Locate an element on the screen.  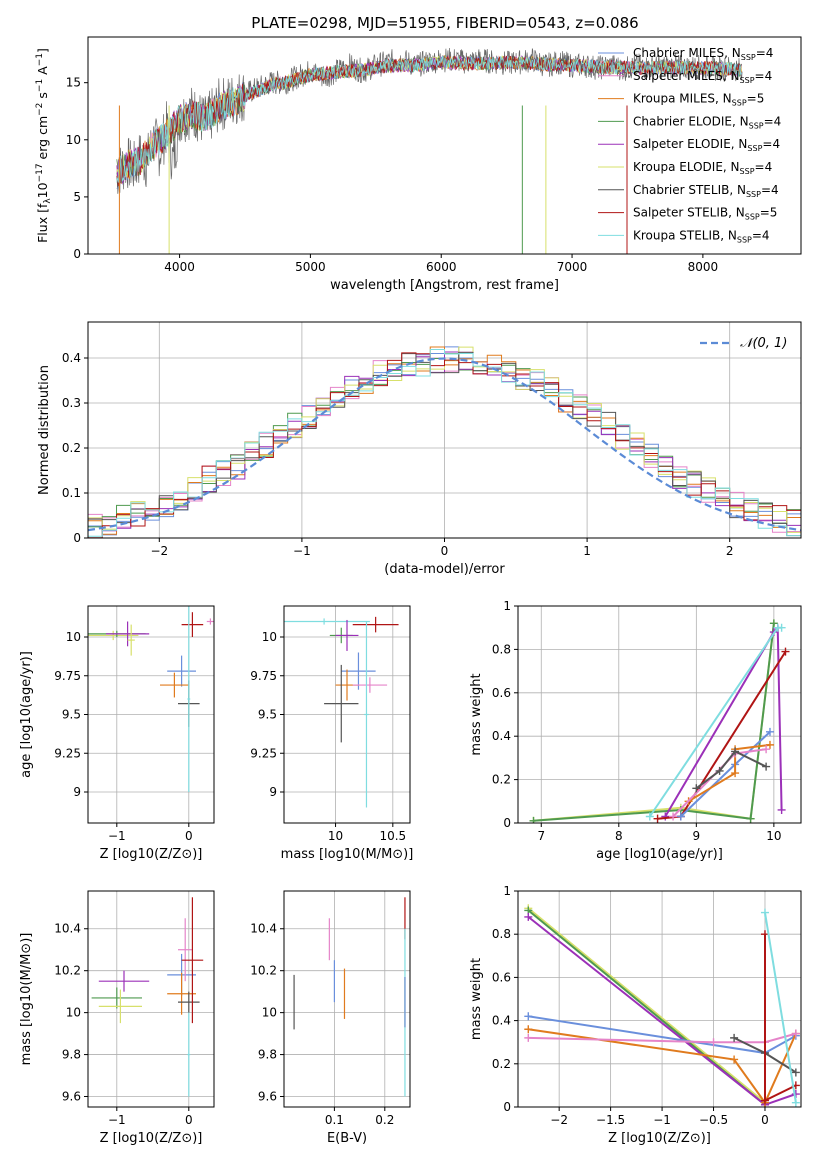
axes-frame is located at coordinates (347, 999).